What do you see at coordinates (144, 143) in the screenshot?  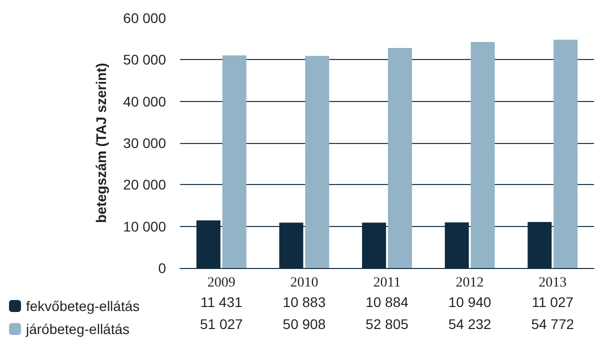 I see `y-tick-label: 30 000` at bounding box center [144, 143].